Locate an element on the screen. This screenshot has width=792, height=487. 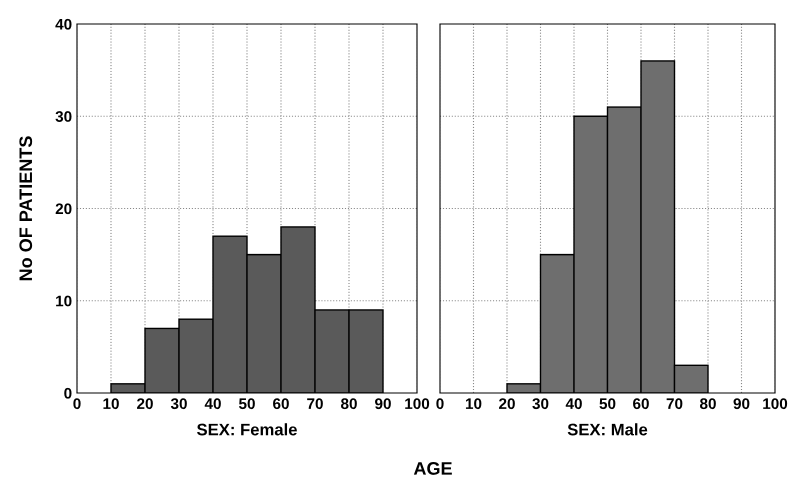
text: AGE is located at coordinates (433, 468).